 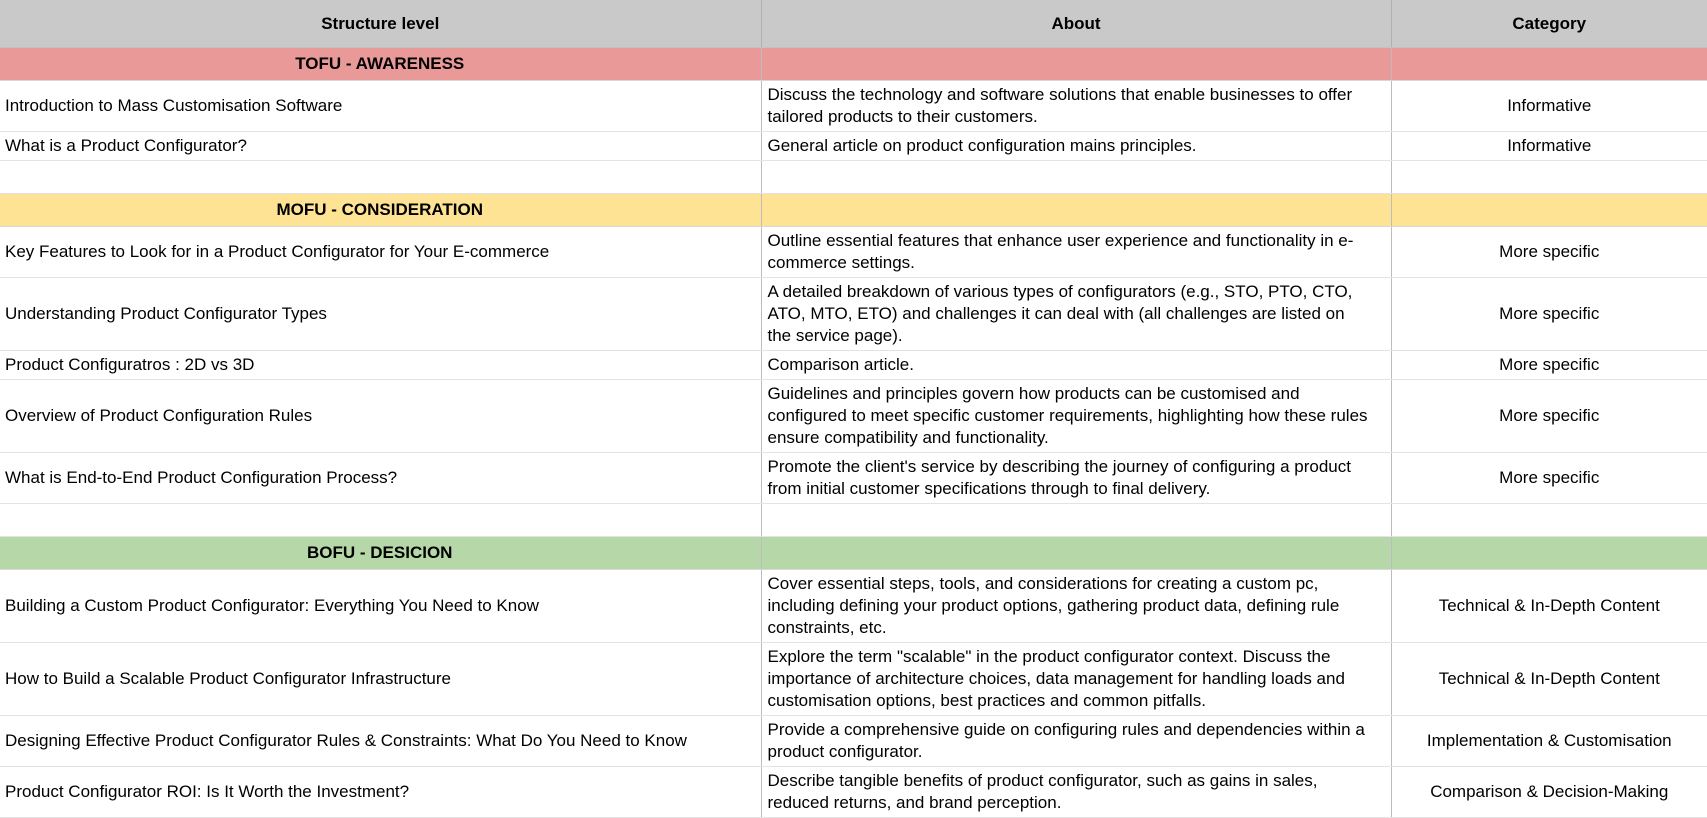 I want to click on header-row: Structure level About Category, so click(x=853, y=24).